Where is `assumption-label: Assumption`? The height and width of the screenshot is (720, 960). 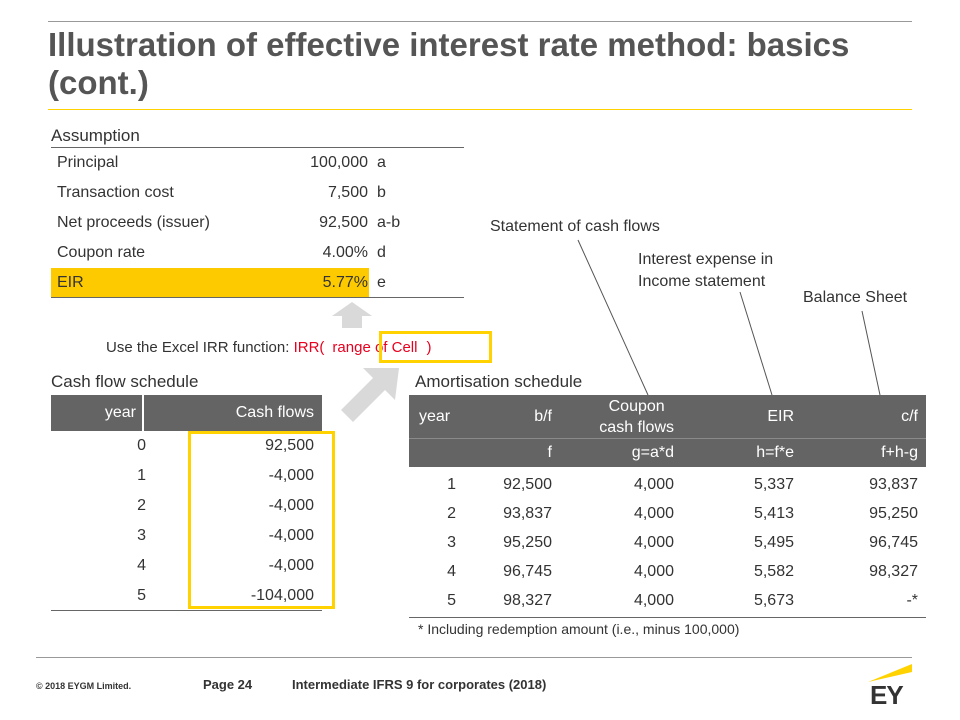 assumption-label: Assumption is located at coordinates (95, 135).